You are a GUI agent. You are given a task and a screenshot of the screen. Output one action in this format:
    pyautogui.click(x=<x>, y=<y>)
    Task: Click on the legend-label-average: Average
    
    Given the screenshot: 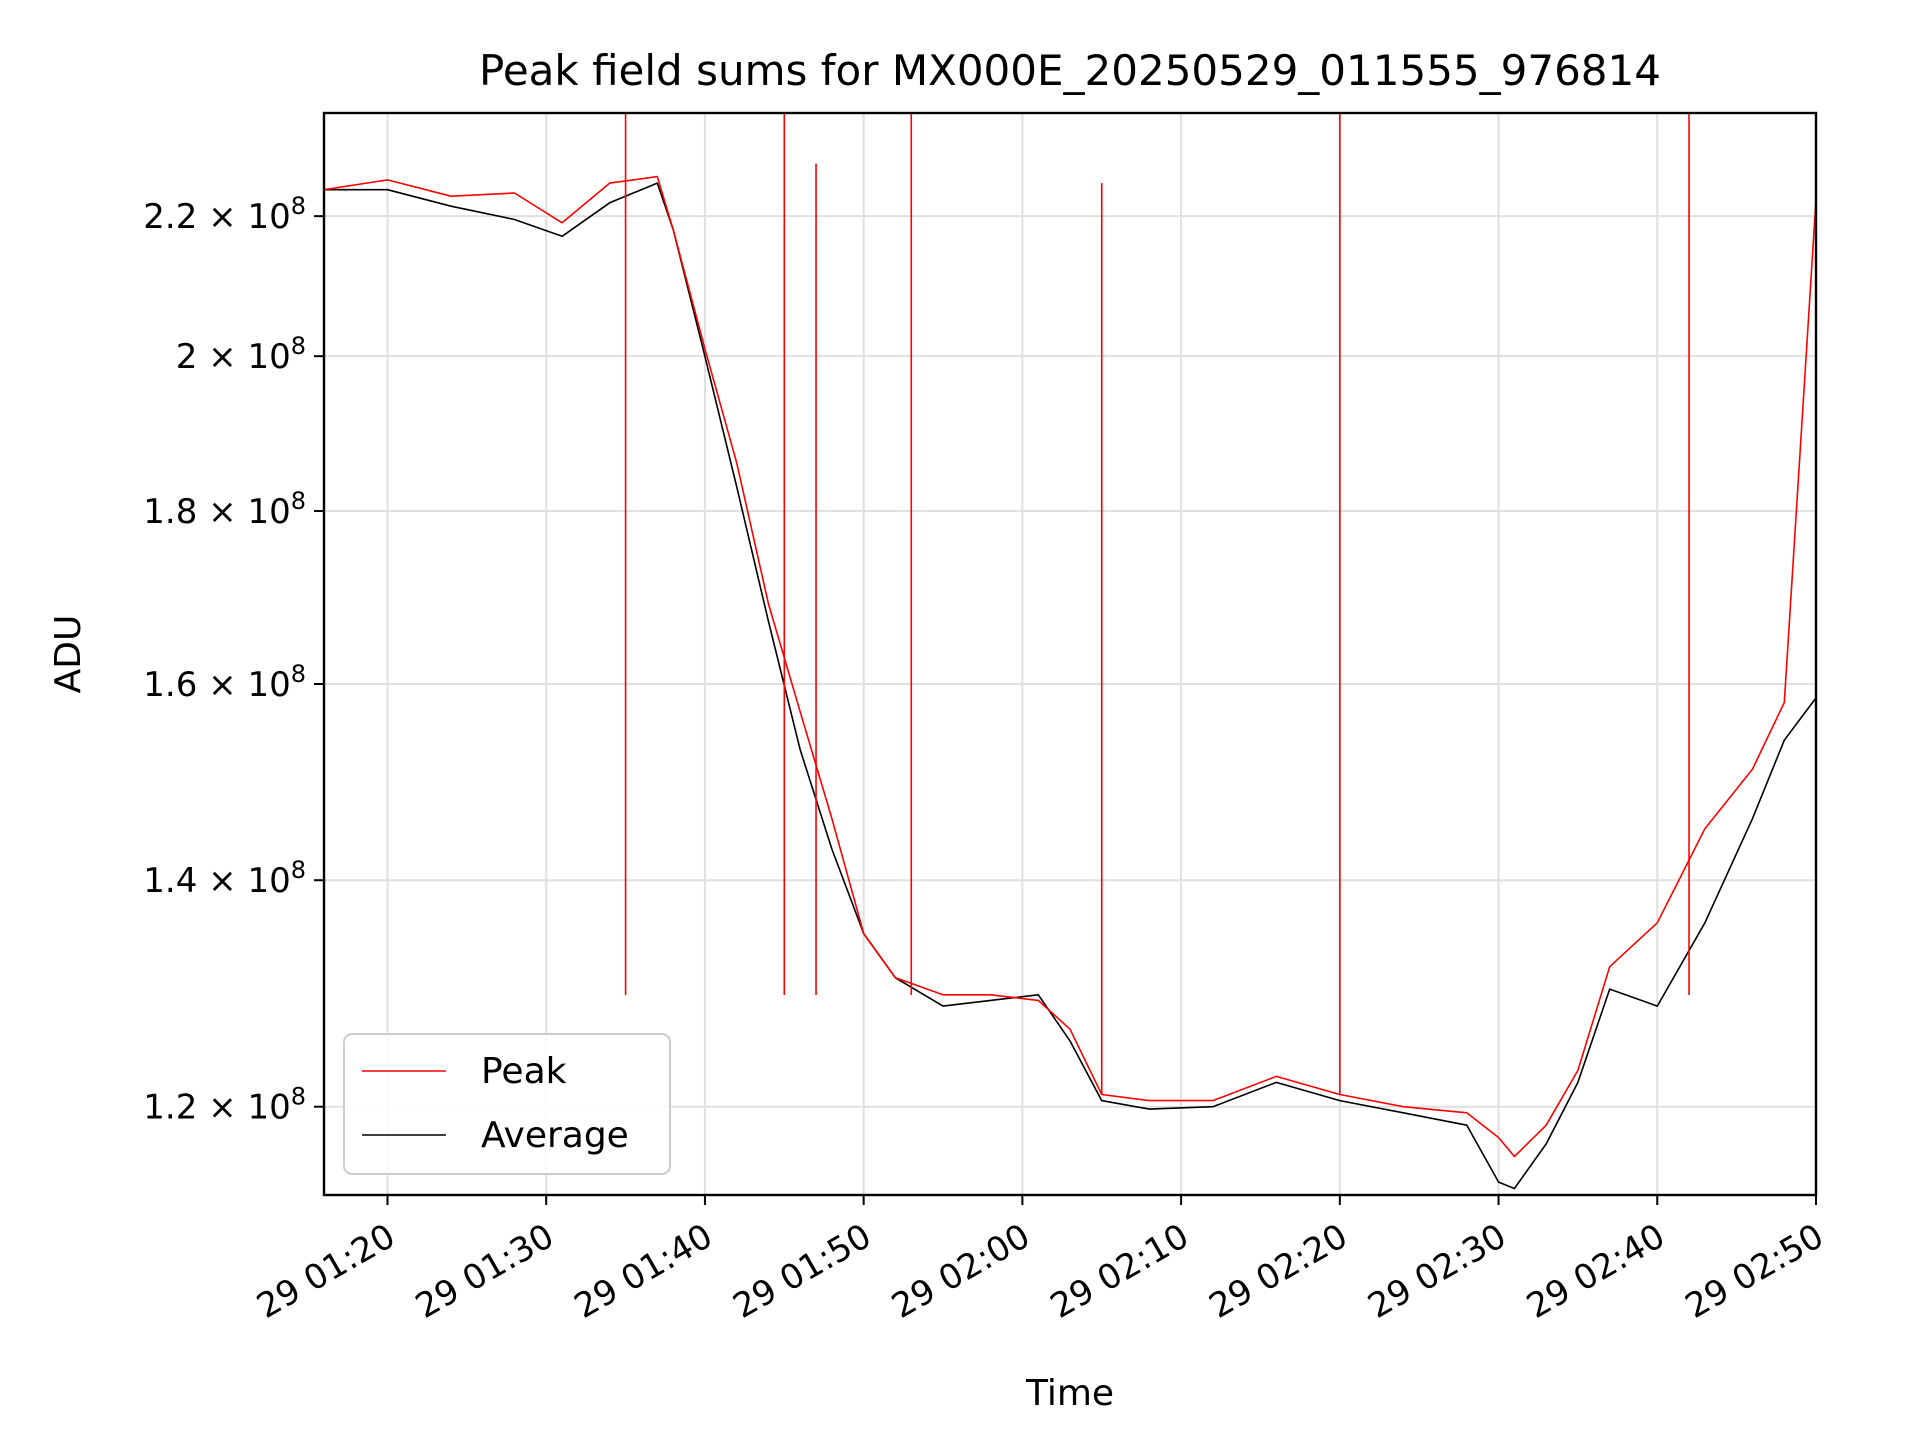 What is the action you would take?
    pyautogui.click(x=555, y=1135)
    